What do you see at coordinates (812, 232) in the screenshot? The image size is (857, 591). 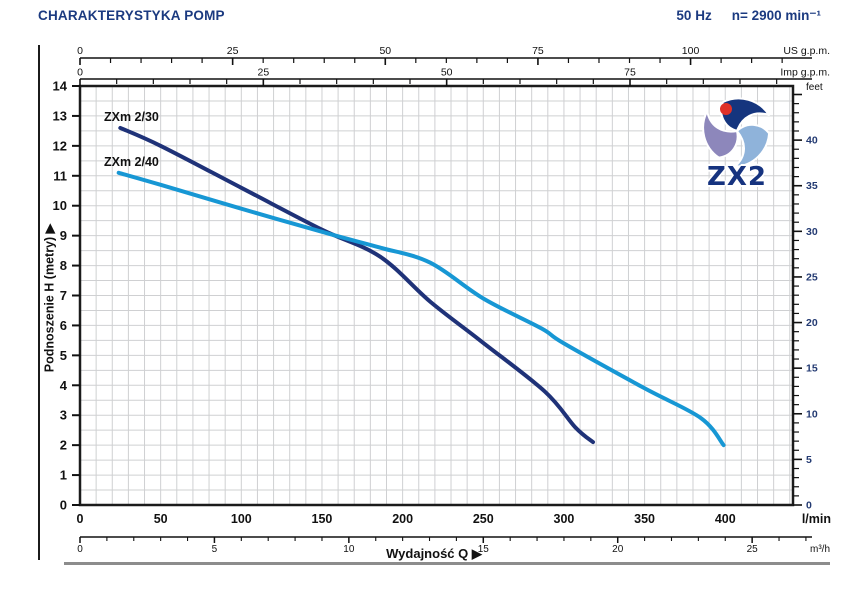 I see `feet-tick-label: 30` at bounding box center [812, 232].